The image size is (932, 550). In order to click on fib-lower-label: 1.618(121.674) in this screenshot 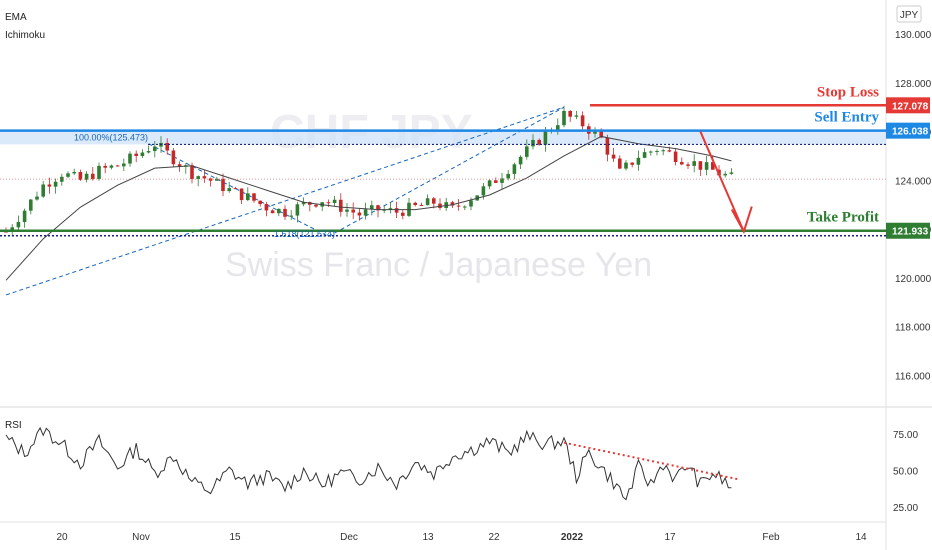, I will do `click(304, 234)`.